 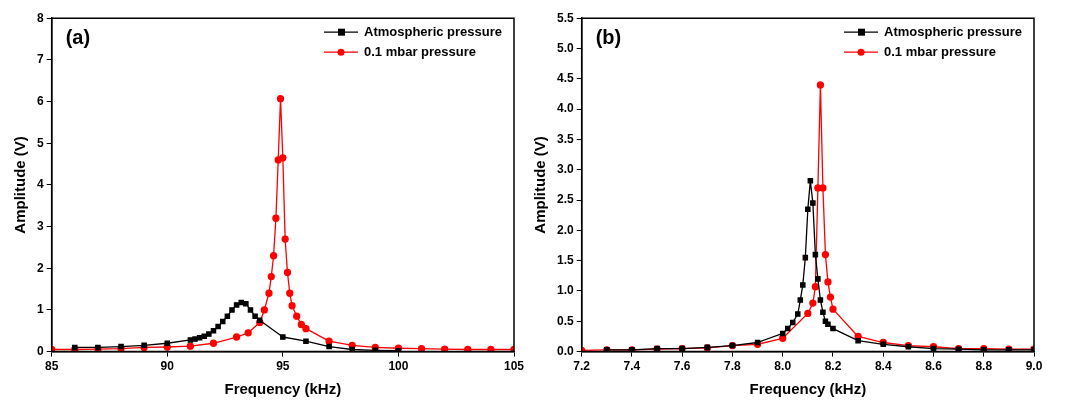 I want to click on x-tick-label: 90, so click(x=167, y=366).